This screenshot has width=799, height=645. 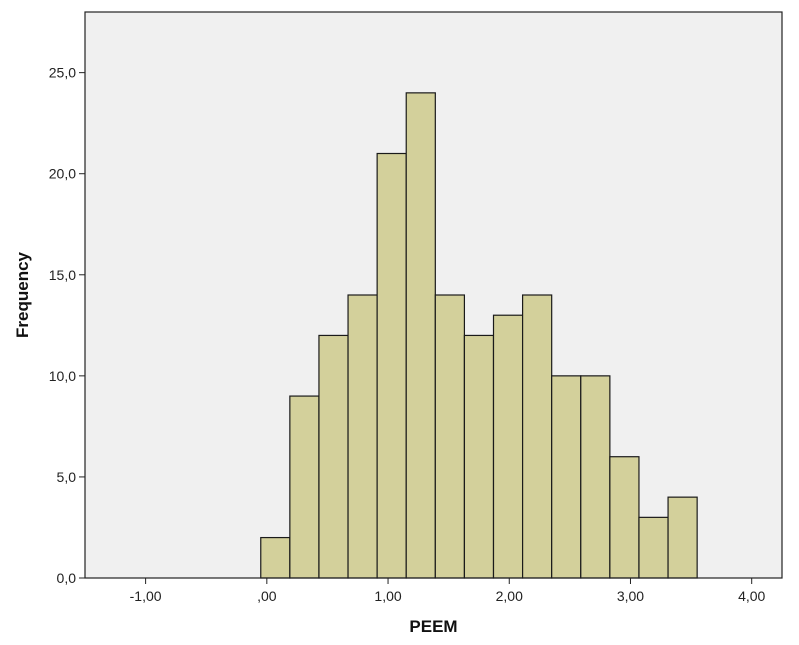 I want to click on y-tick-label-0: 0,0, so click(x=67, y=578).